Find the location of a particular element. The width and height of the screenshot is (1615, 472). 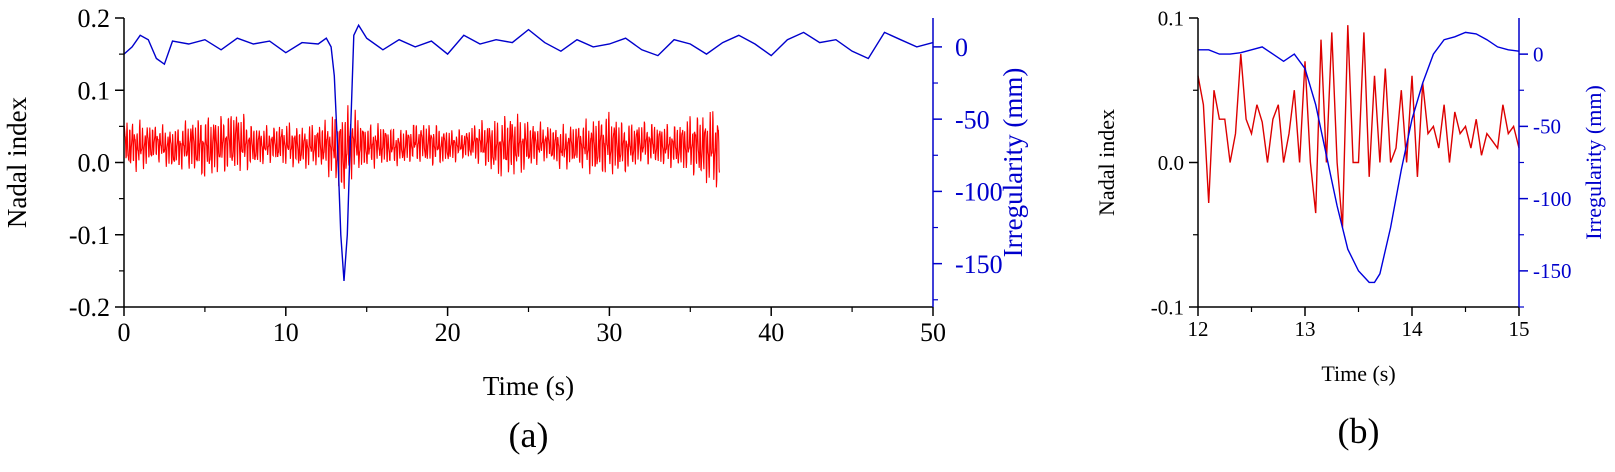

y-left-tick-label: 0.2 is located at coordinates (94, 18).